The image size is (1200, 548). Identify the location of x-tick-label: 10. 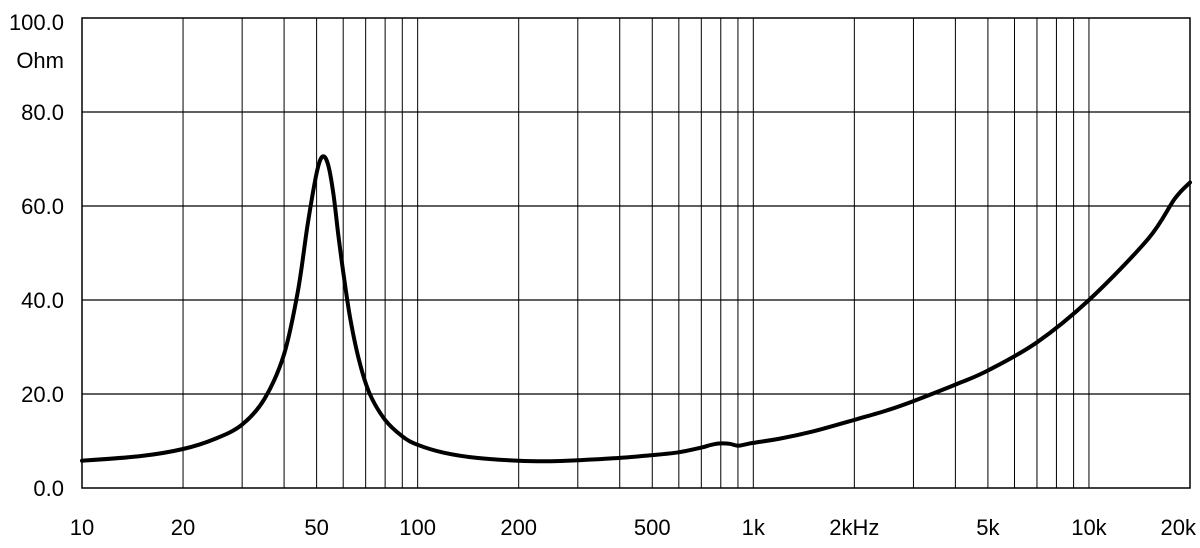
(82, 527).